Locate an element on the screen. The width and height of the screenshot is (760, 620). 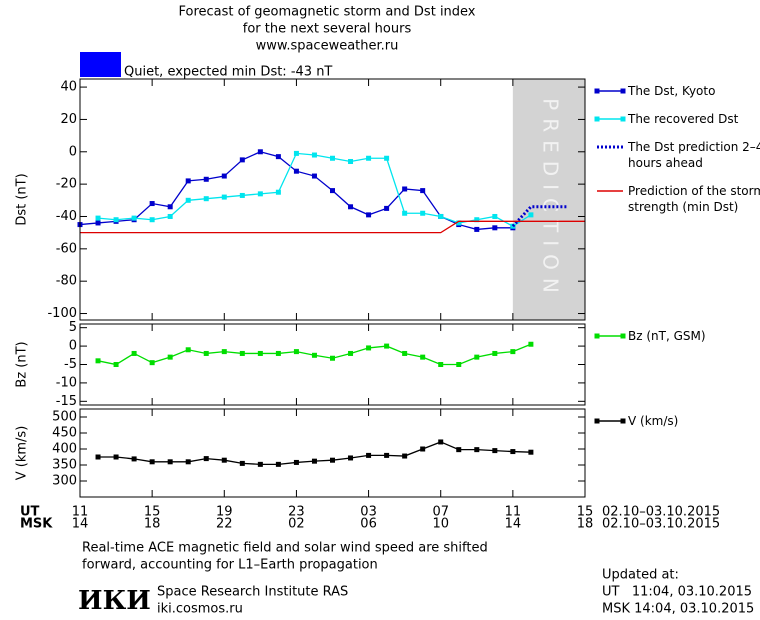
y-tick-label: 40 is located at coordinates (68, 87).